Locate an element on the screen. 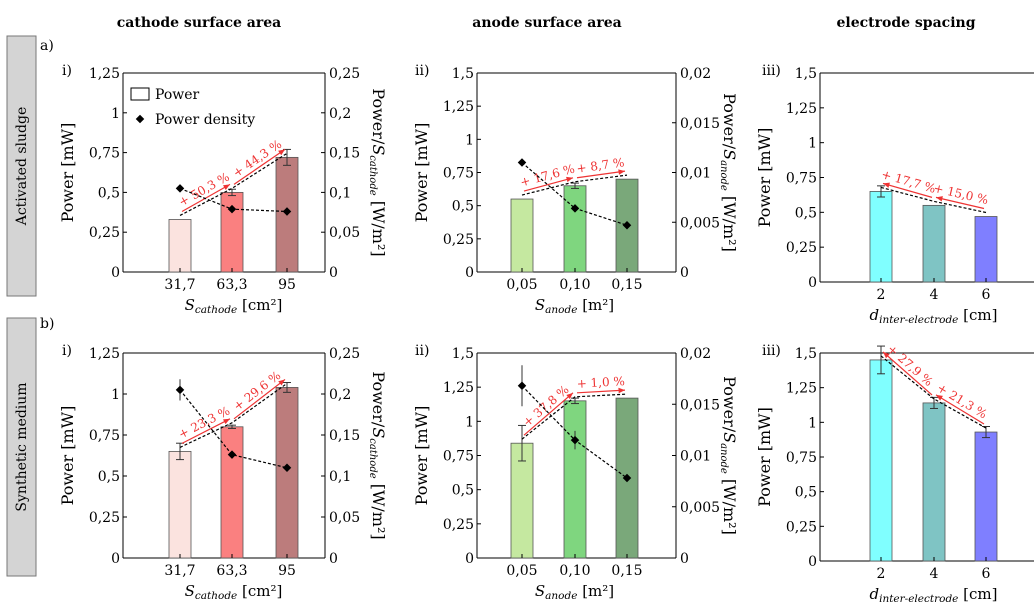 The width and height of the screenshot is (1034, 606). x-tick-label: 2 is located at coordinates (881, 574).